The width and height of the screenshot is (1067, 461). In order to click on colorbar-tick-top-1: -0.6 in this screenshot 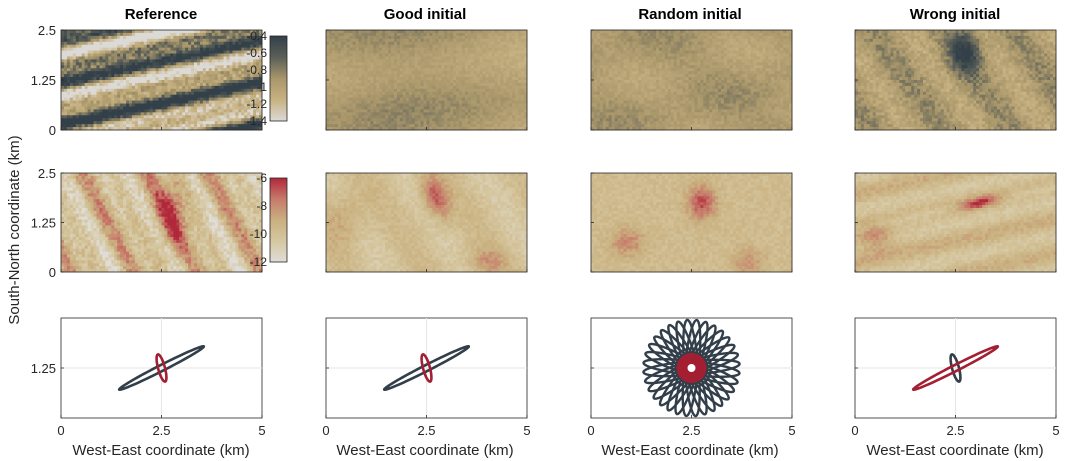, I will do `click(256, 53)`.